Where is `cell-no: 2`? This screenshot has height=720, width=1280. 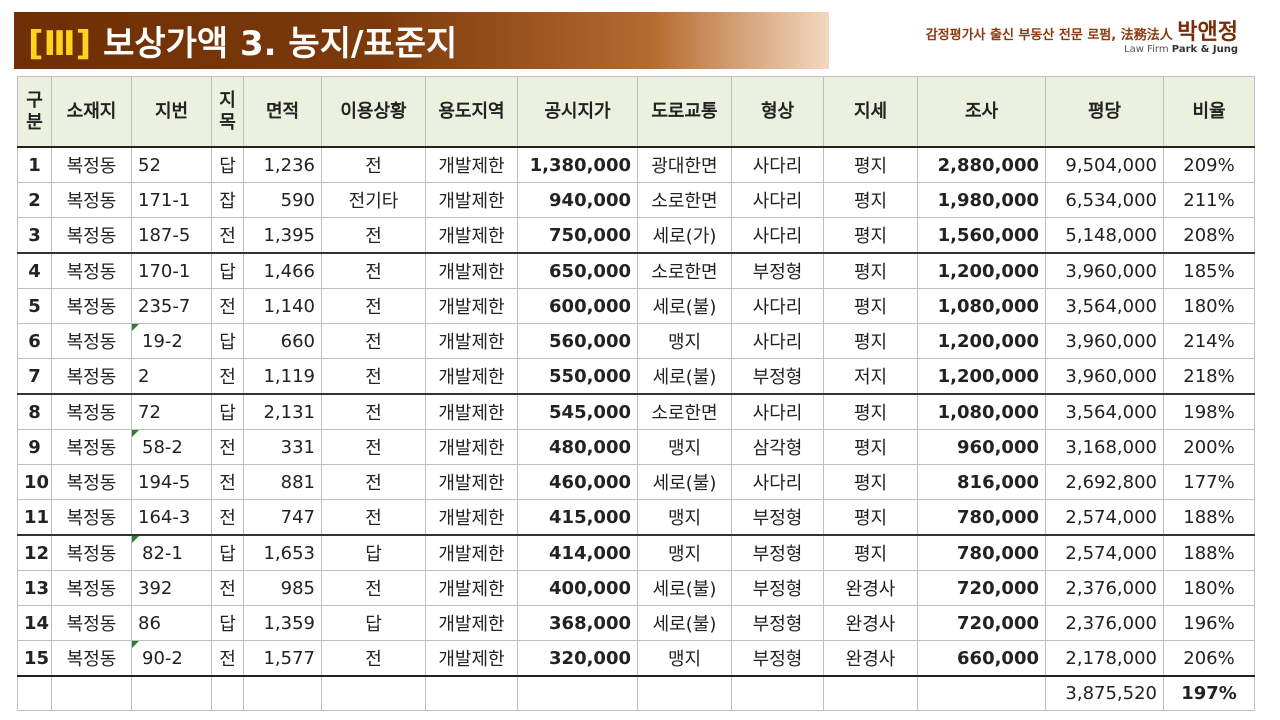
cell-no: 2 is located at coordinates (34, 200).